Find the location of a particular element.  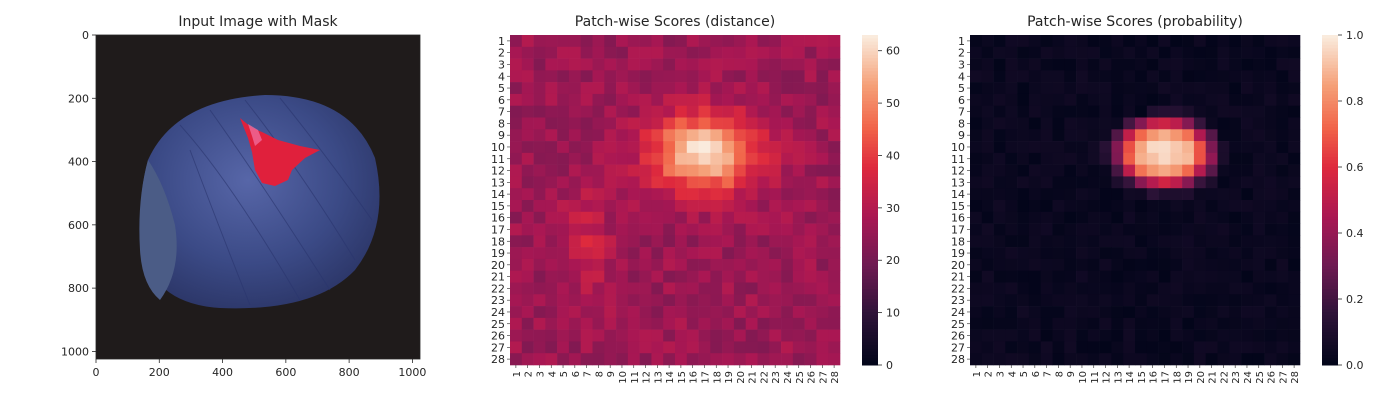

col-label: 28 is located at coordinates (835, 377).